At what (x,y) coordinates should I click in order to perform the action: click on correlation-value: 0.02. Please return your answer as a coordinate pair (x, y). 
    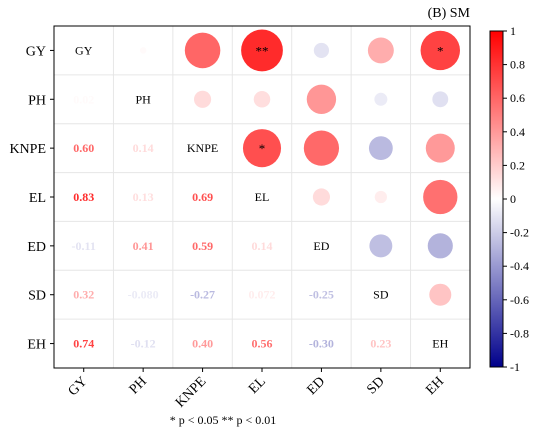
    Looking at the image, I should click on (83, 99).